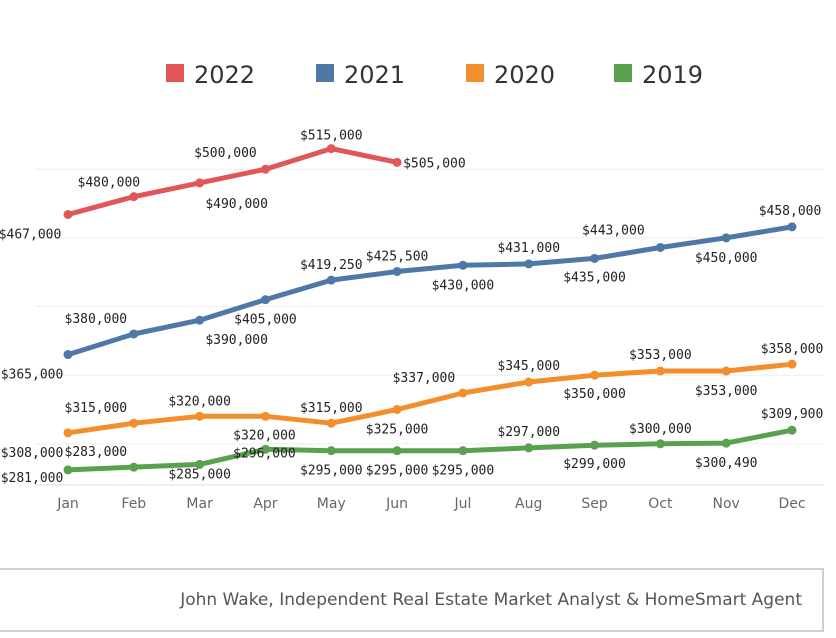 The width and height of the screenshot is (836, 638). Describe the element at coordinates (528, 504) in the screenshot. I see `x-tick-label: Aug` at that location.